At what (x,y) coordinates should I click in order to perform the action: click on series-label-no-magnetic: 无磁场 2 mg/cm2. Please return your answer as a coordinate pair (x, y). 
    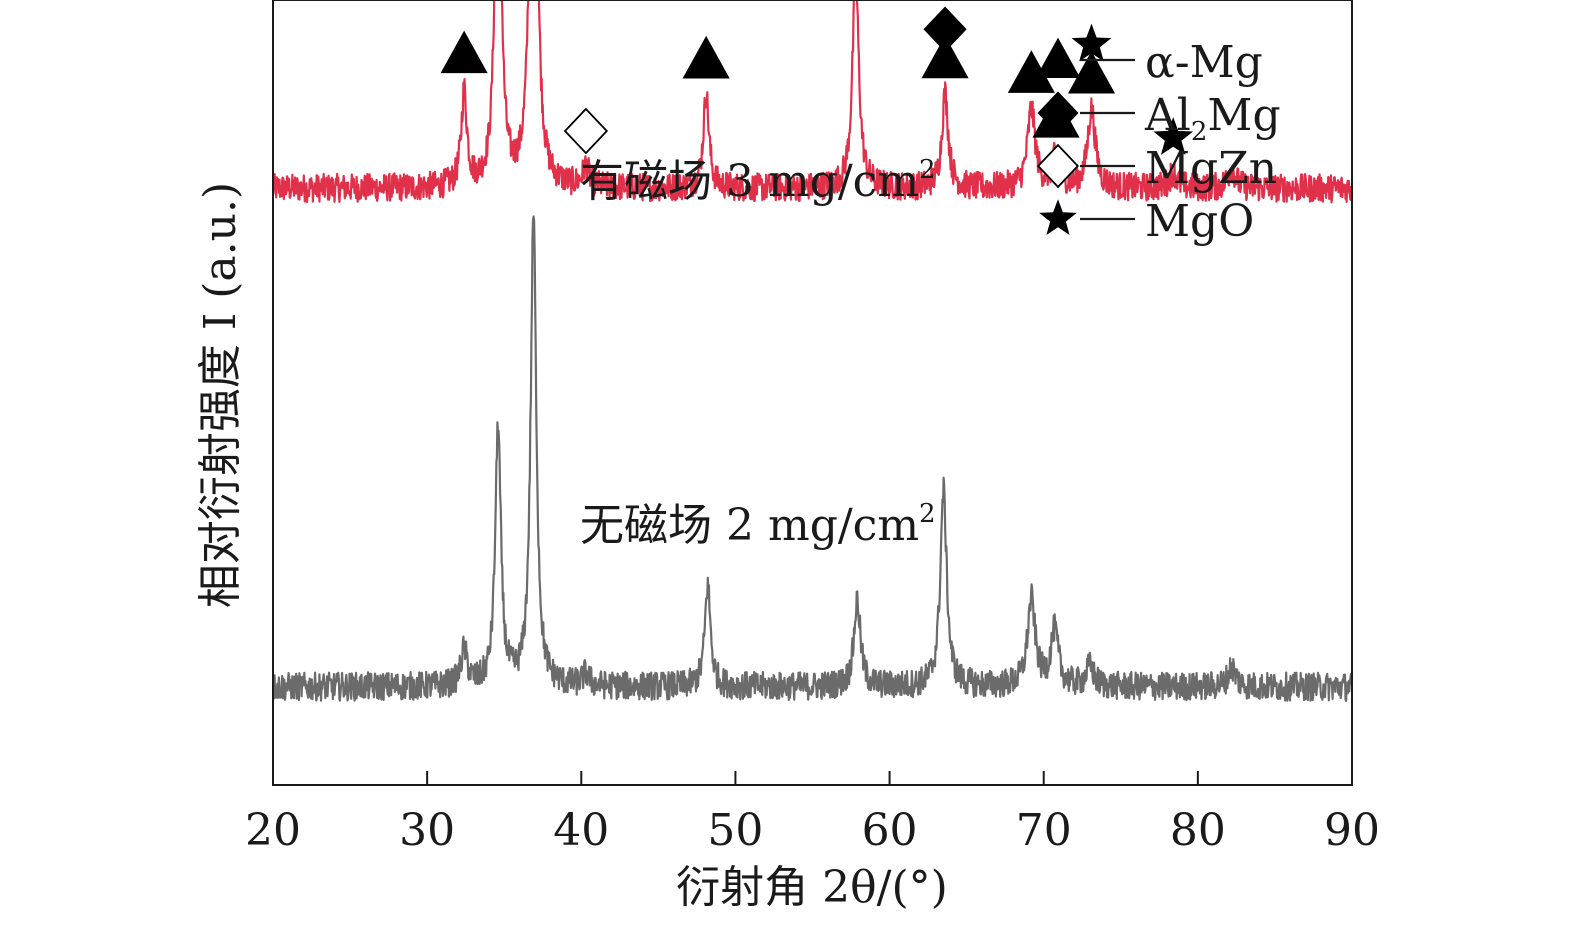
    Looking at the image, I should click on (758, 525).